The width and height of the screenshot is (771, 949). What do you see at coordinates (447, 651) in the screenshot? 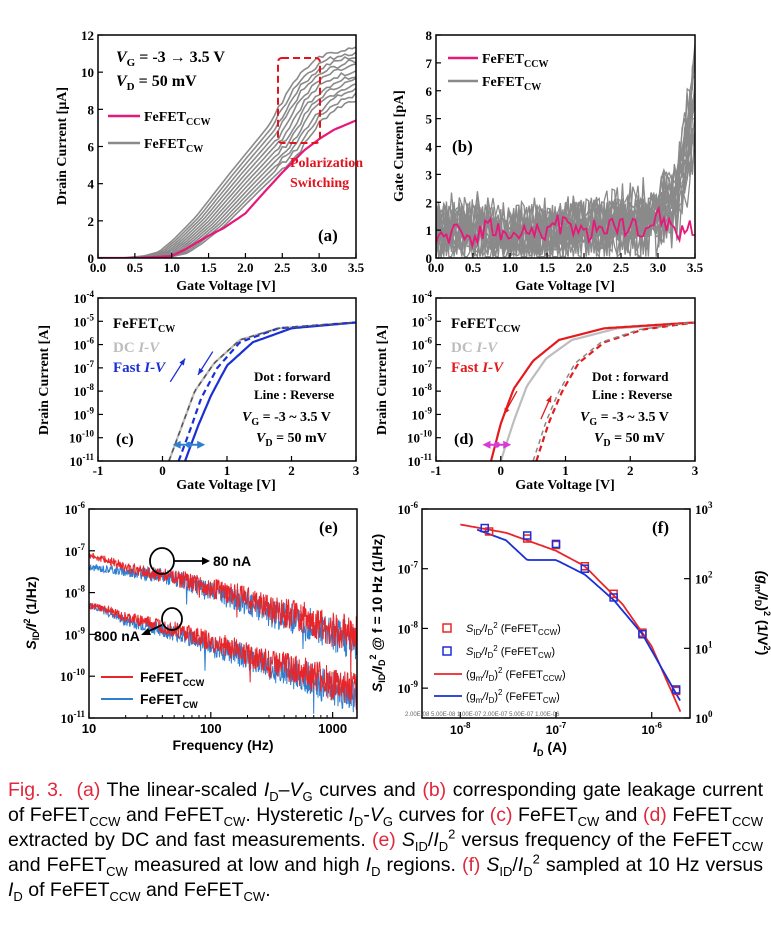
I see `panel-f-legend-cw-square` at bounding box center [447, 651].